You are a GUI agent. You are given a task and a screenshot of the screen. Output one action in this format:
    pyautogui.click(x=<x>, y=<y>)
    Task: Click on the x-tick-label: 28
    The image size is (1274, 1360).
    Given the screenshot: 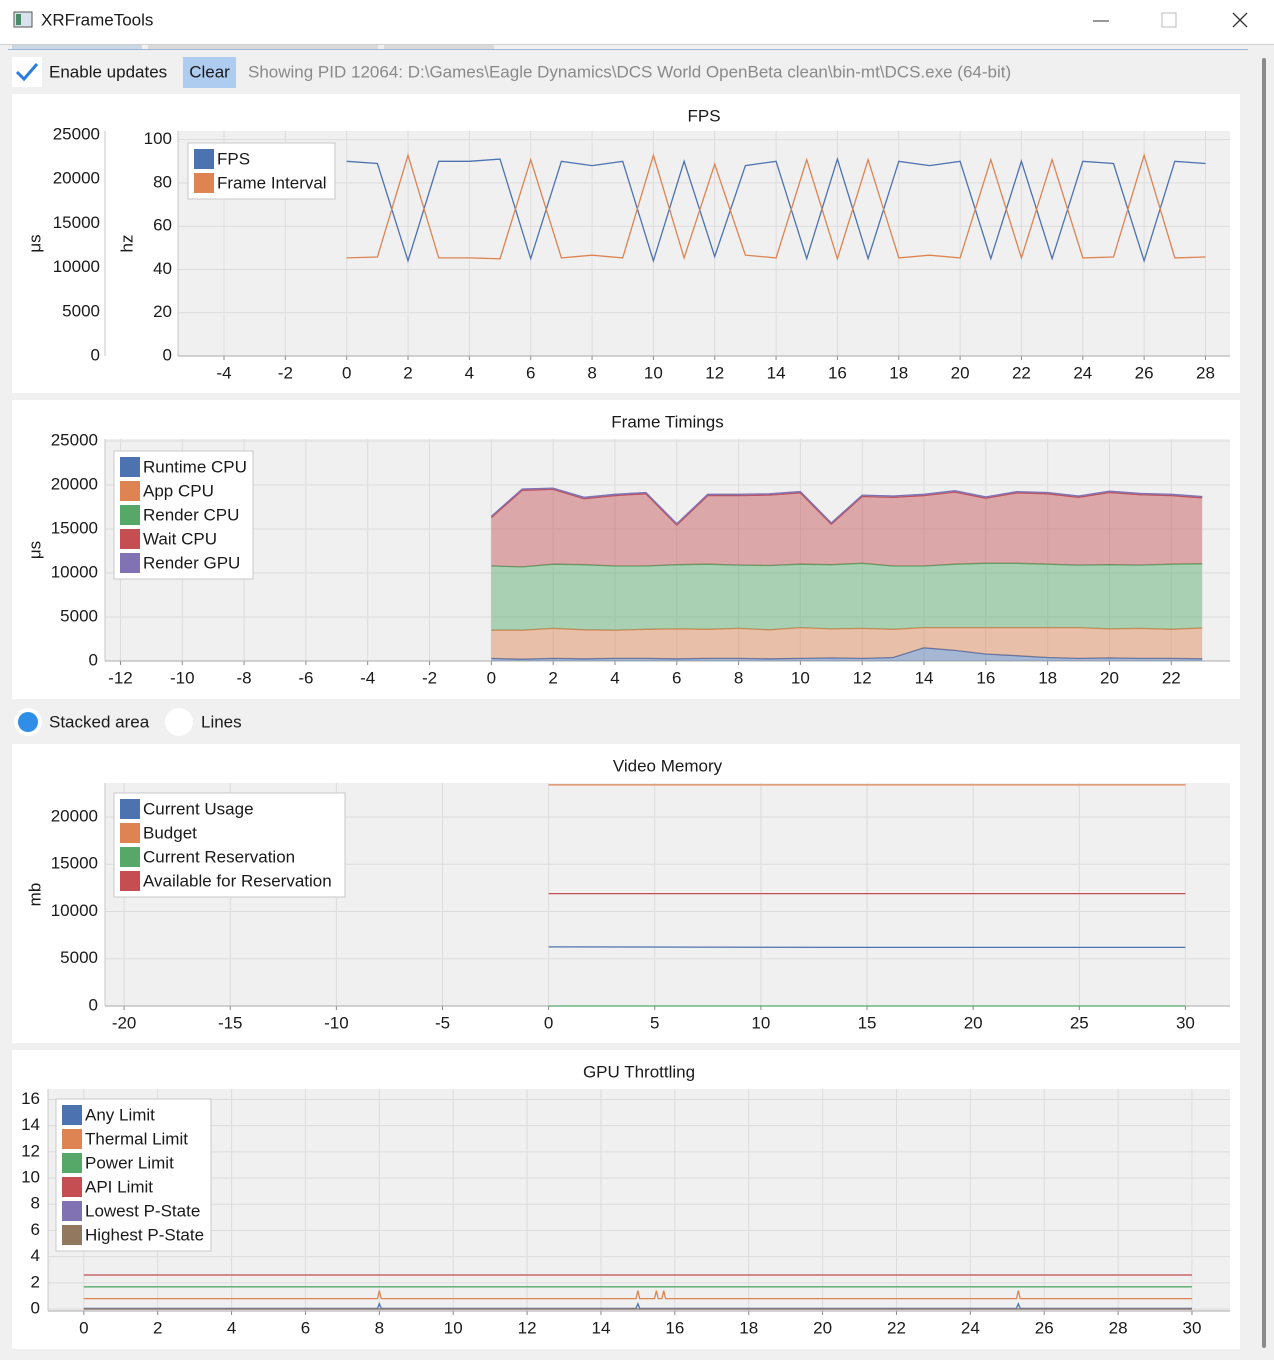 What is the action you would take?
    pyautogui.click(x=1118, y=1327)
    